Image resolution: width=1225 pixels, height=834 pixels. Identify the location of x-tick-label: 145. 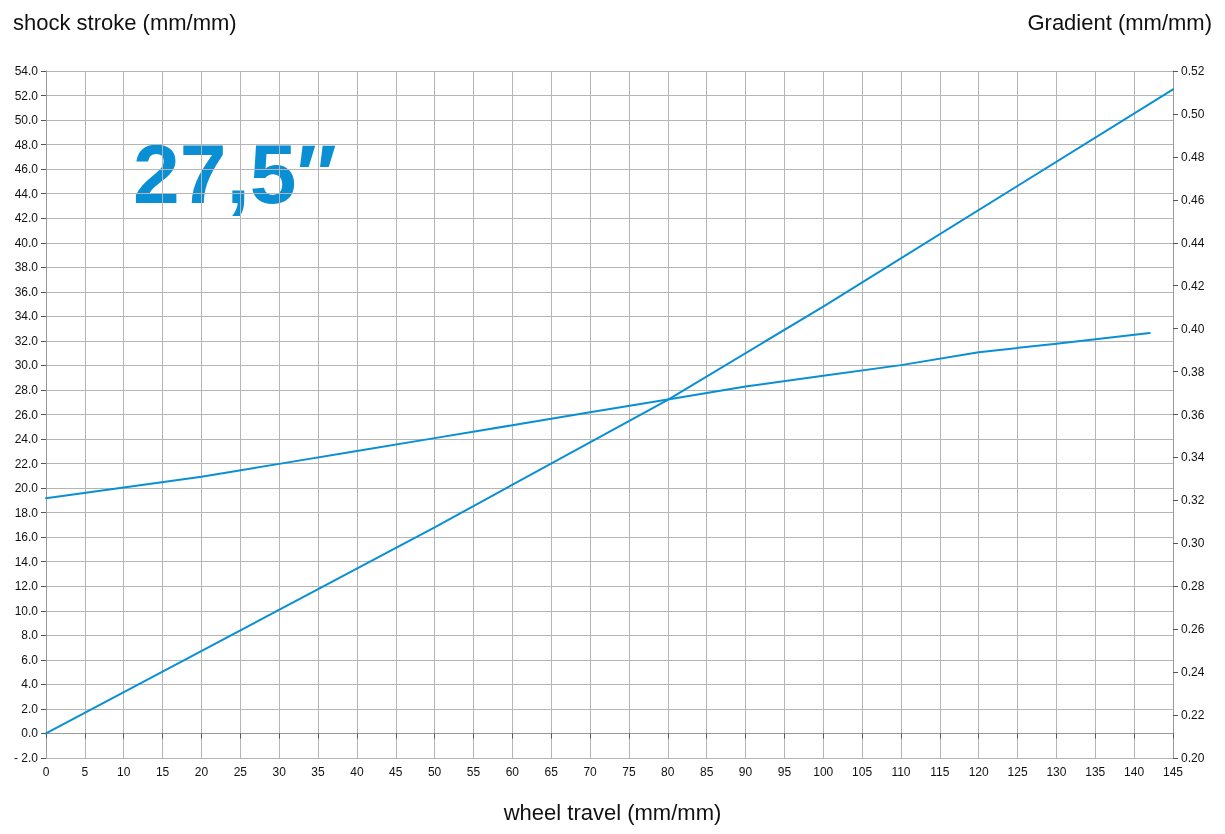
(1173, 772).